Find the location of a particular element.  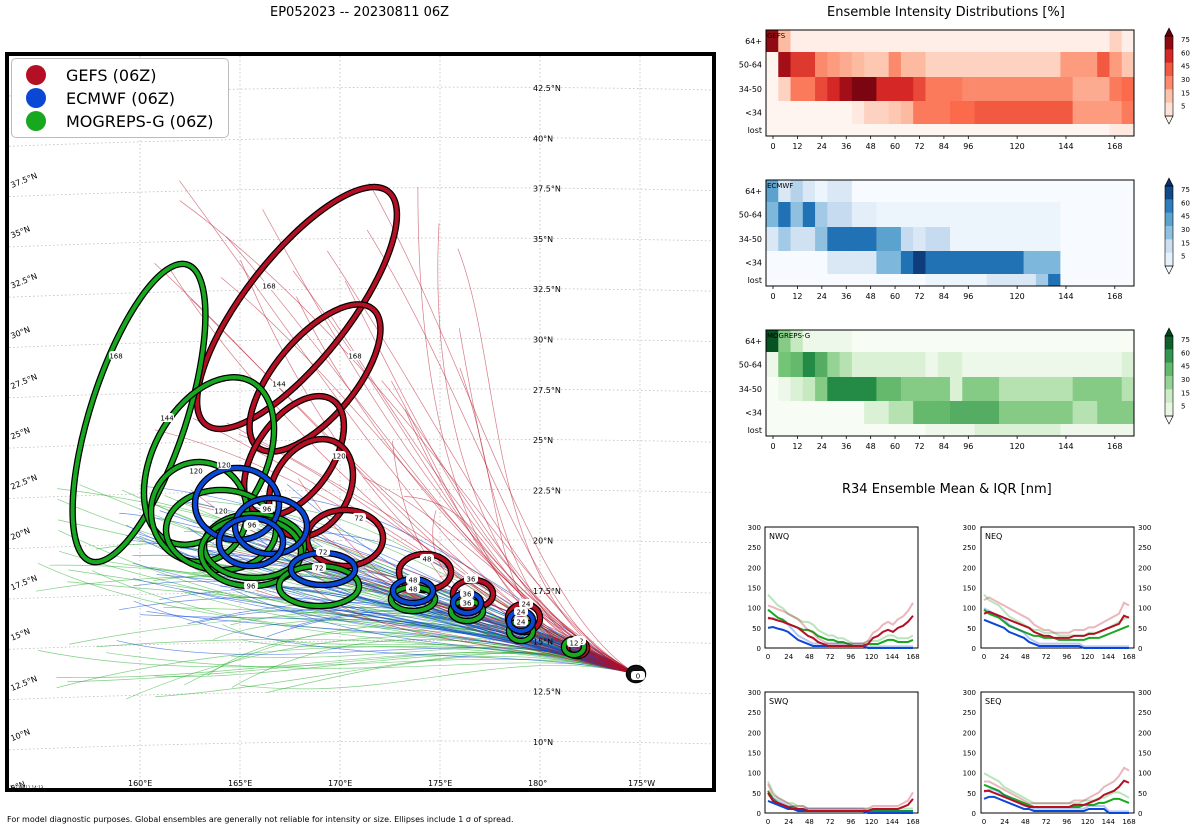

r34-x-tick-label: 24 is located at coordinates (788, 822).